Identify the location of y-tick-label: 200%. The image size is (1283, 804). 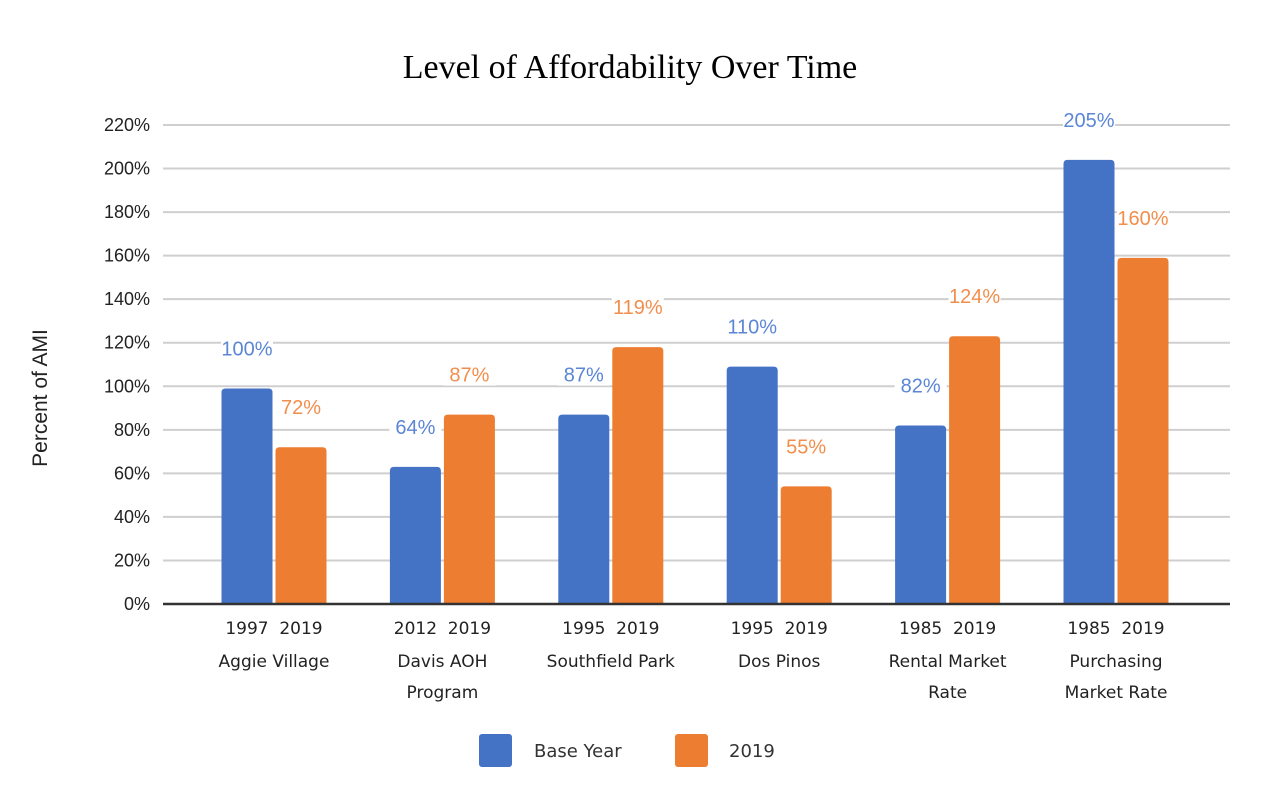
(127, 169).